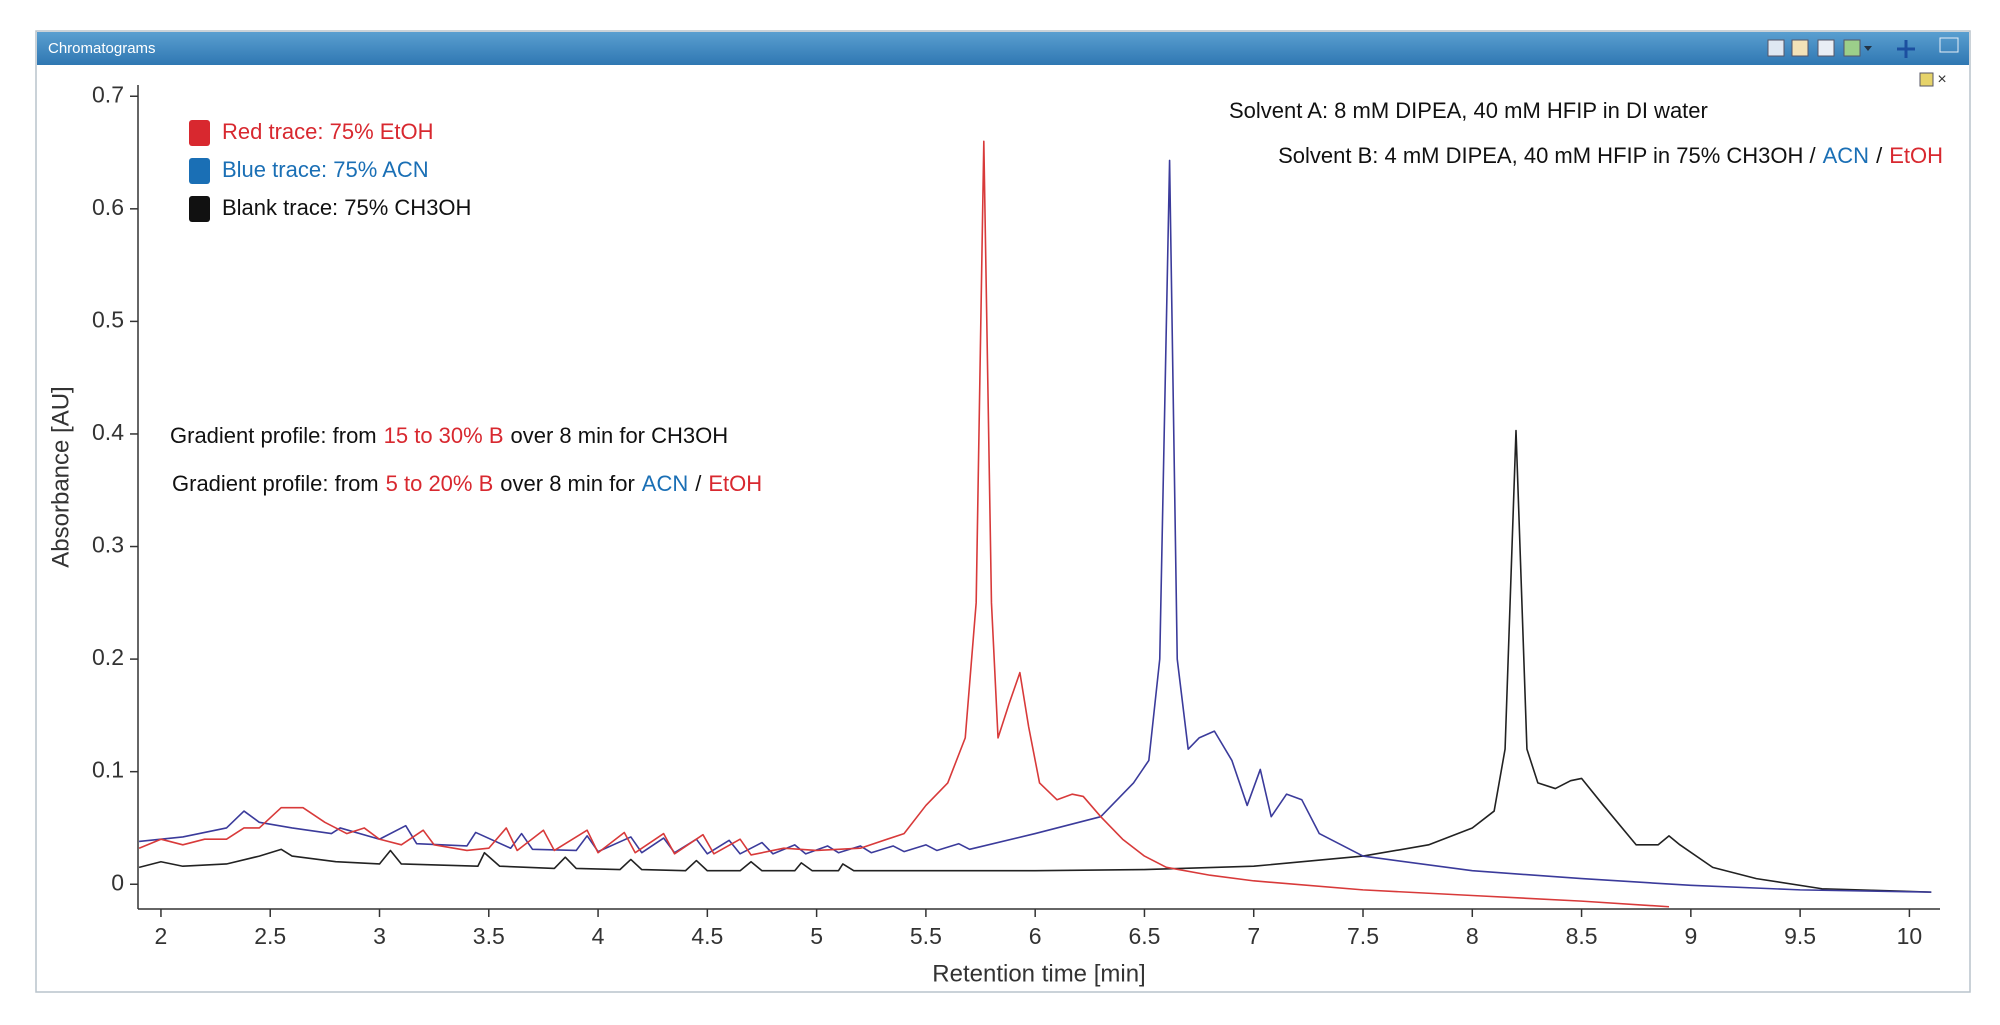  Describe the element at coordinates (102, 48) in the screenshot. I see `window-title: Chromatograms` at that location.